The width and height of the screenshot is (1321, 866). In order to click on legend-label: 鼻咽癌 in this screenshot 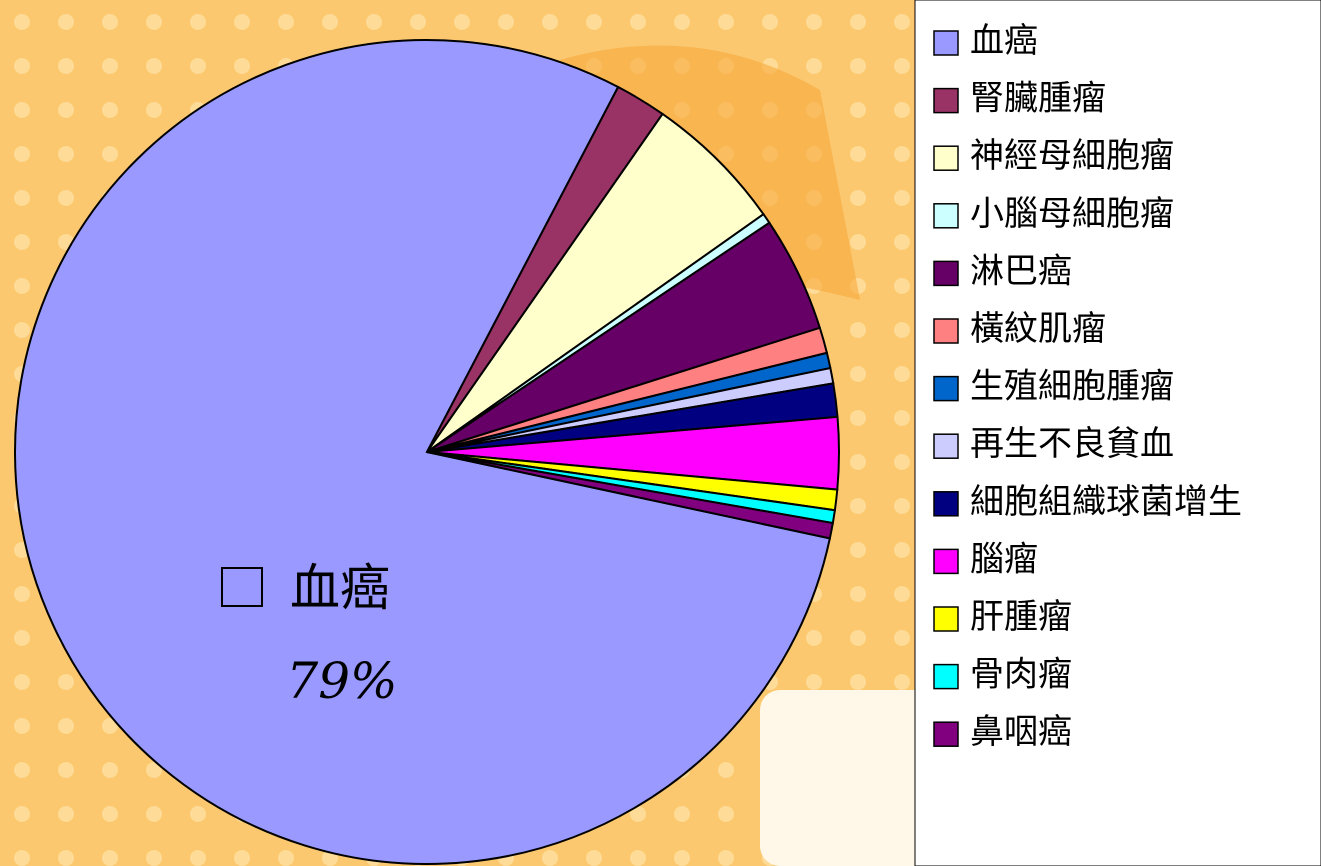, I will do `click(1021, 732)`.